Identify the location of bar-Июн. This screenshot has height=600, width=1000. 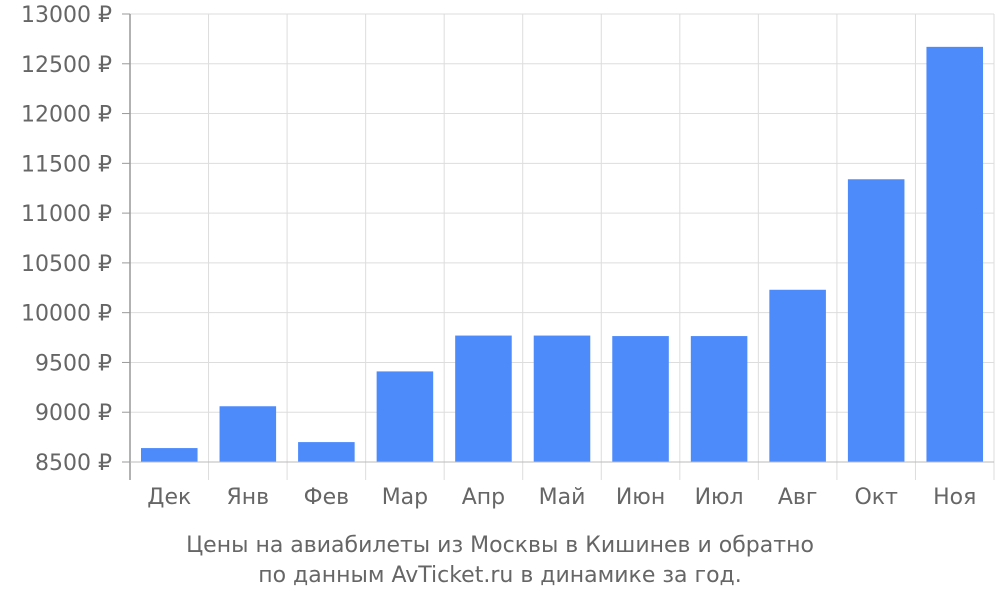
(640, 399).